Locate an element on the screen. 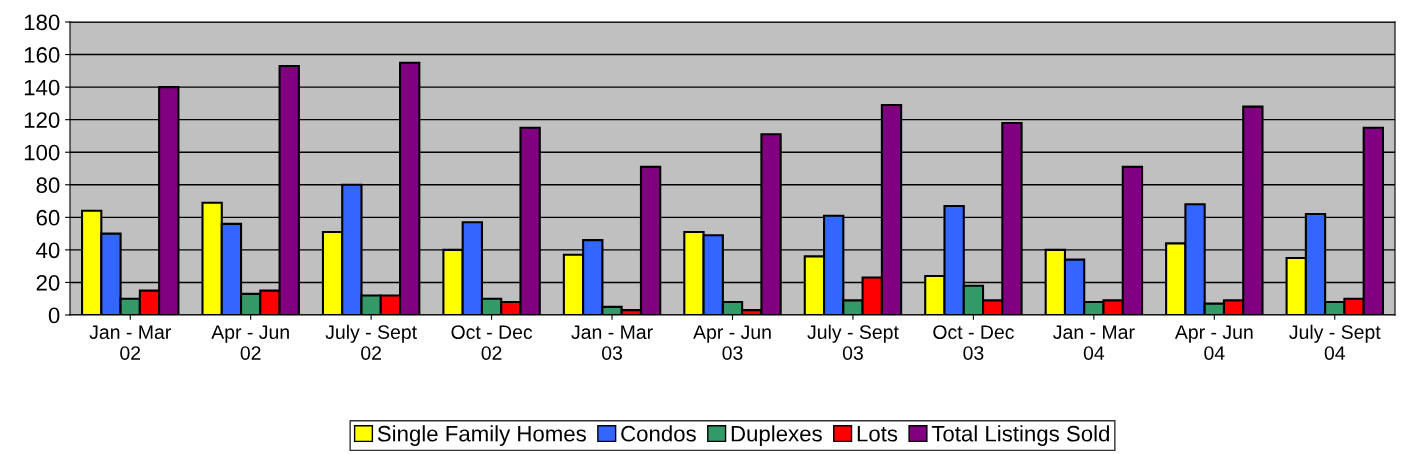  legend-label: Lots is located at coordinates (877, 434).